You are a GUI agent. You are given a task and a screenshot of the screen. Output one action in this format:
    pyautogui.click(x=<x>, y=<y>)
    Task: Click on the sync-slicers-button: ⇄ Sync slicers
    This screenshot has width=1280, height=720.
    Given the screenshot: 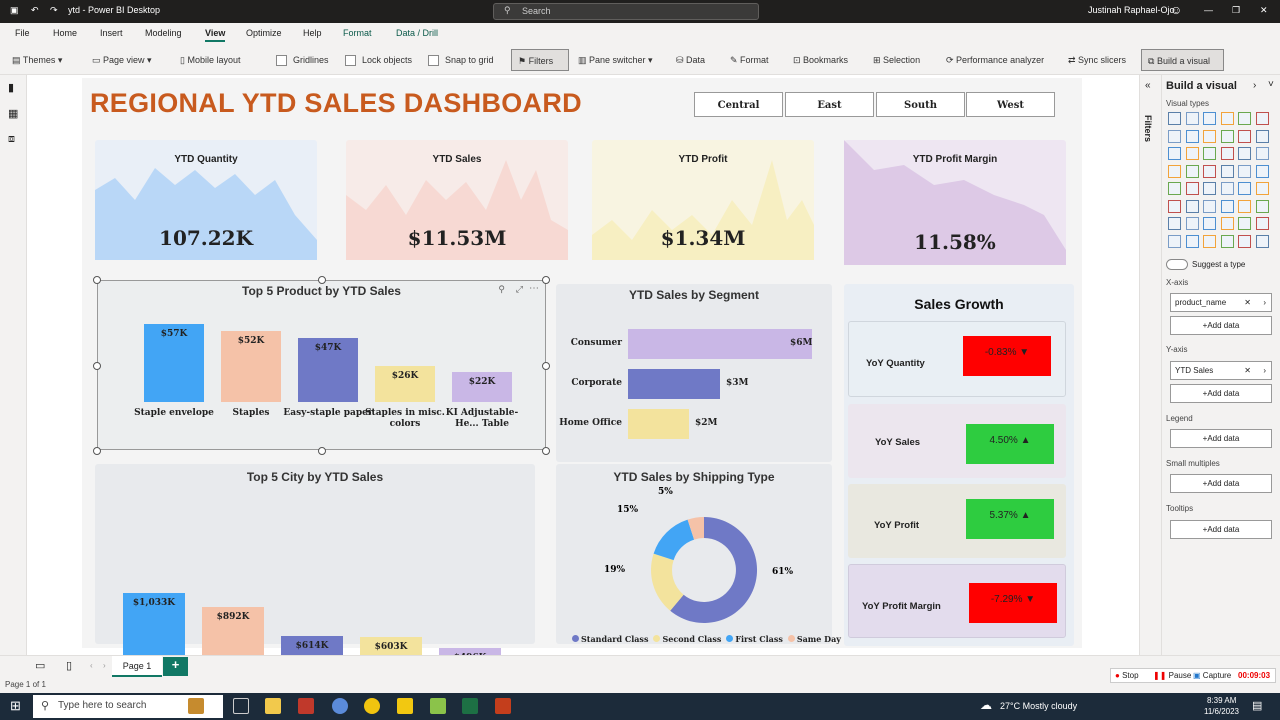 What is the action you would take?
    pyautogui.click(x=1097, y=60)
    